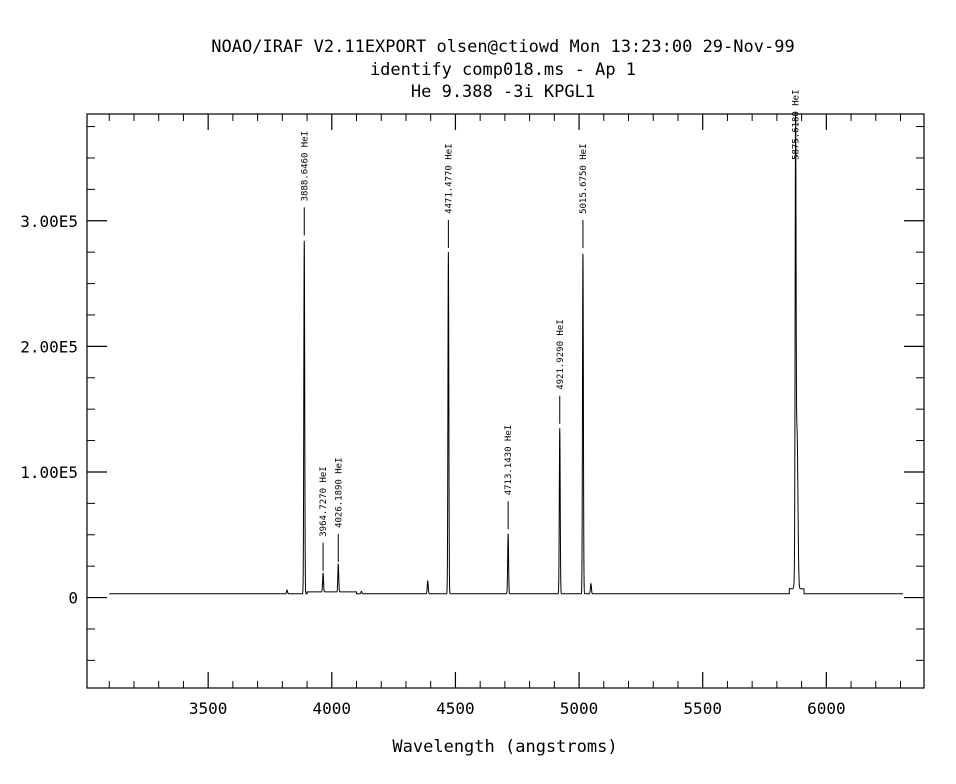 The width and height of the screenshot is (956, 784). Describe the element at coordinates (503, 92) in the screenshot. I see `chart-subtitle-2: He 9.388 -3i KPGL1` at that location.